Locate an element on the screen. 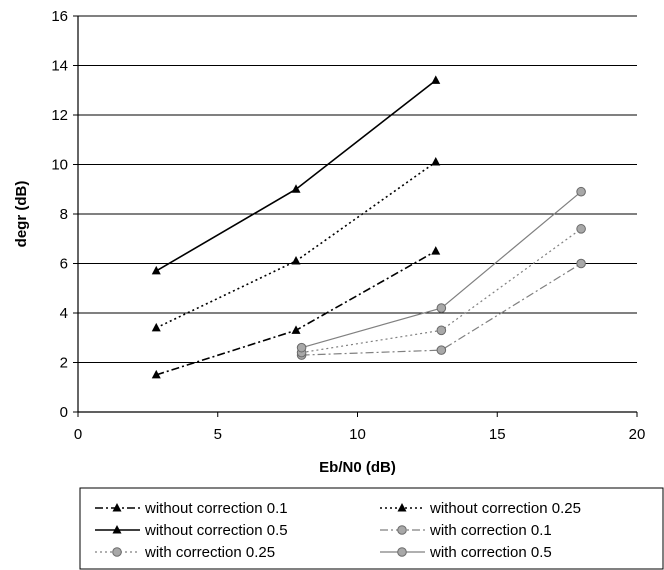 This screenshot has height=570, width=664. y-tick-label: 0 is located at coordinates (64, 412).